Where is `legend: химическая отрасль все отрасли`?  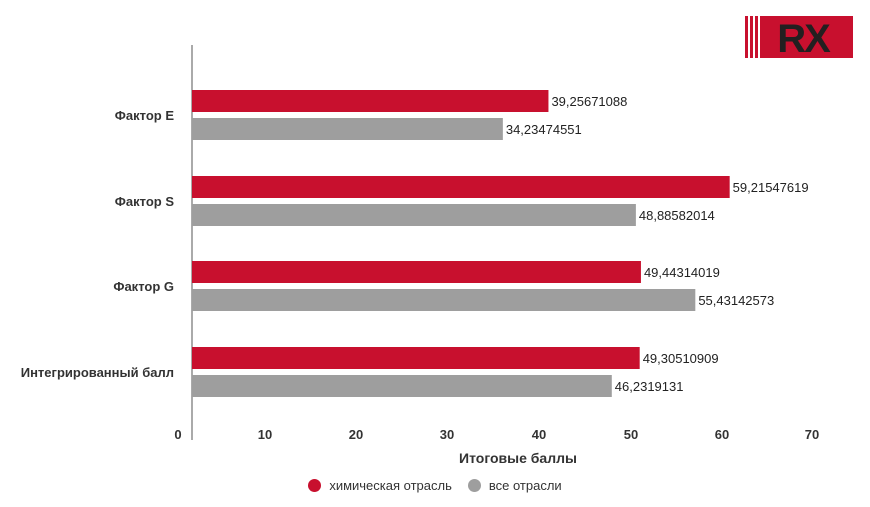 legend: химическая отрасль все отрасли is located at coordinates (435, 485).